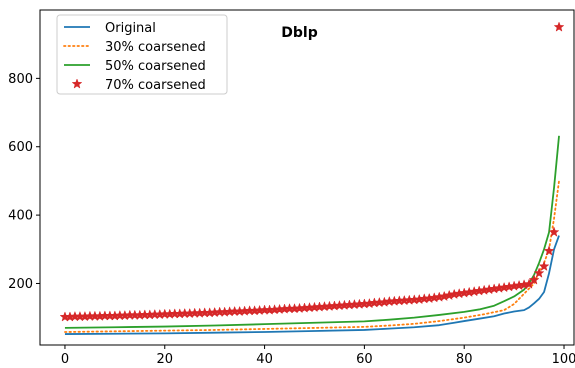  Describe the element at coordinates (155, 47) in the screenshot. I see `legend-label: 30% coarsened` at that location.